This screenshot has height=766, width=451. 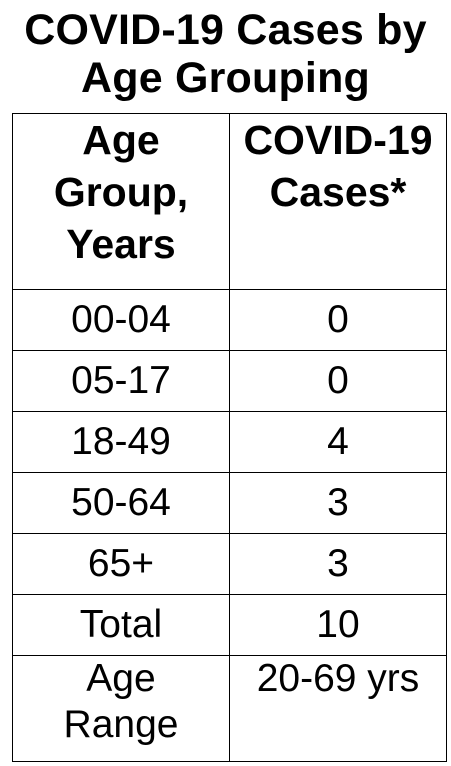 I want to click on table-row: 18-49 4, so click(x=229, y=442).